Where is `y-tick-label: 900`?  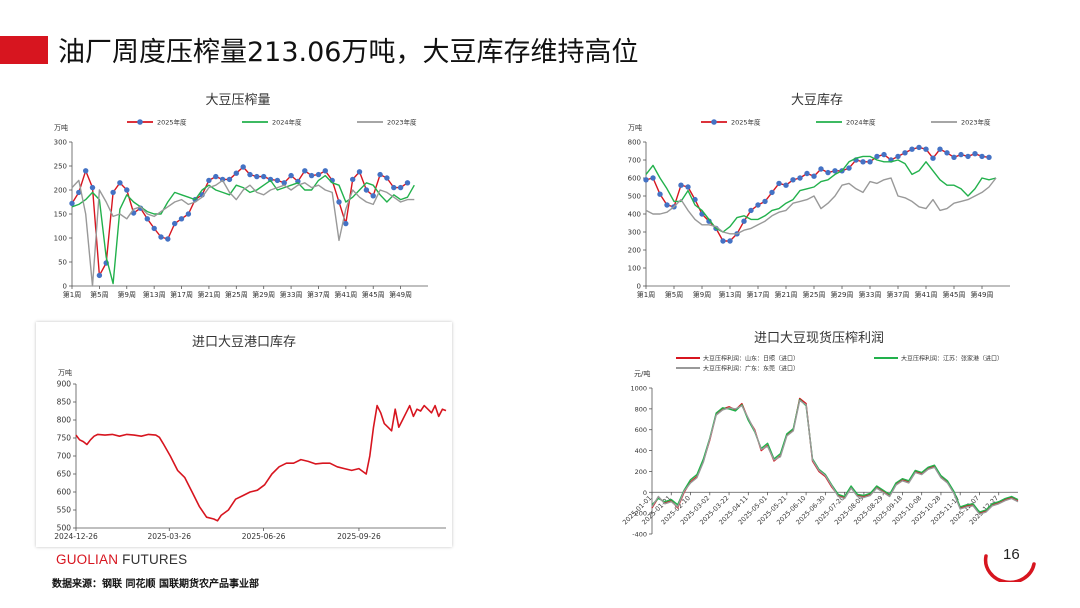
y-tick-label: 900 is located at coordinates (64, 384).